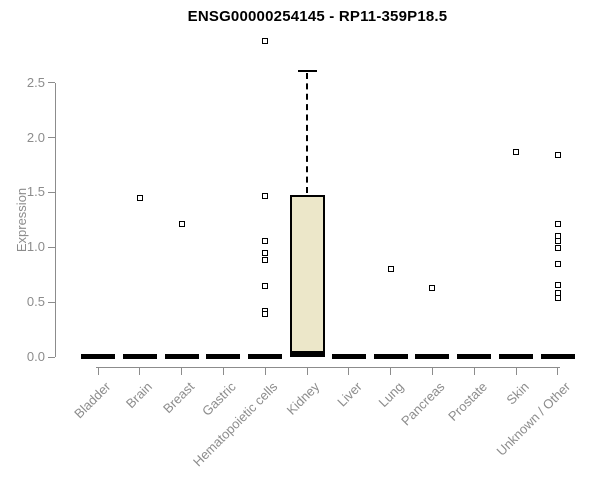 This screenshot has width=600, height=500. Describe the element at coordinates (35, 82) in the screenshot. I see `y-axis-tick-label: 2.5` at that location.